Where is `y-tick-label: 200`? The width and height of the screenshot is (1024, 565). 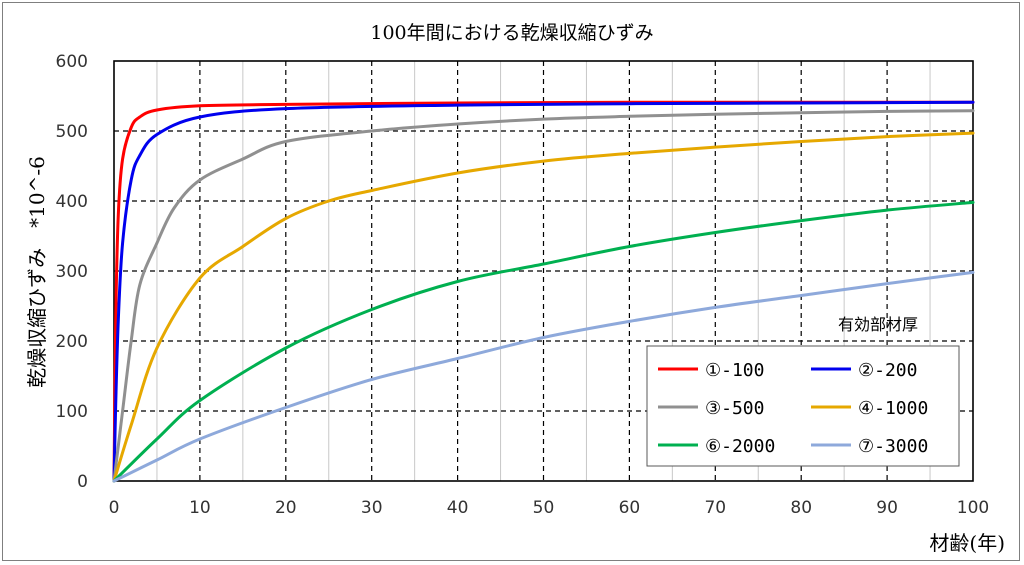
y-tick-label: 200 is located at coordinates (72, 342).